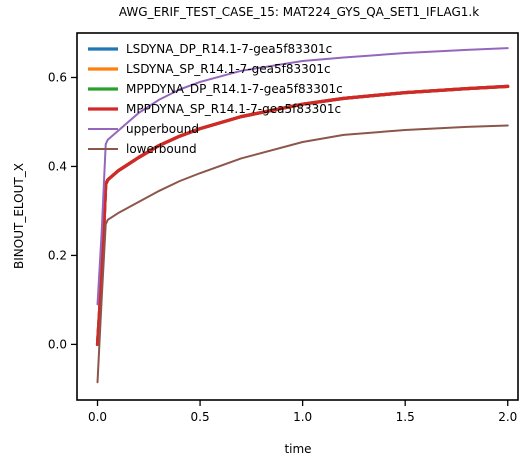 The width and height of the screenshot is (520, 463). Describe the element at coordinates (57, 77) in the screenshot. I see `y-tick-label: 0.6` at that location.